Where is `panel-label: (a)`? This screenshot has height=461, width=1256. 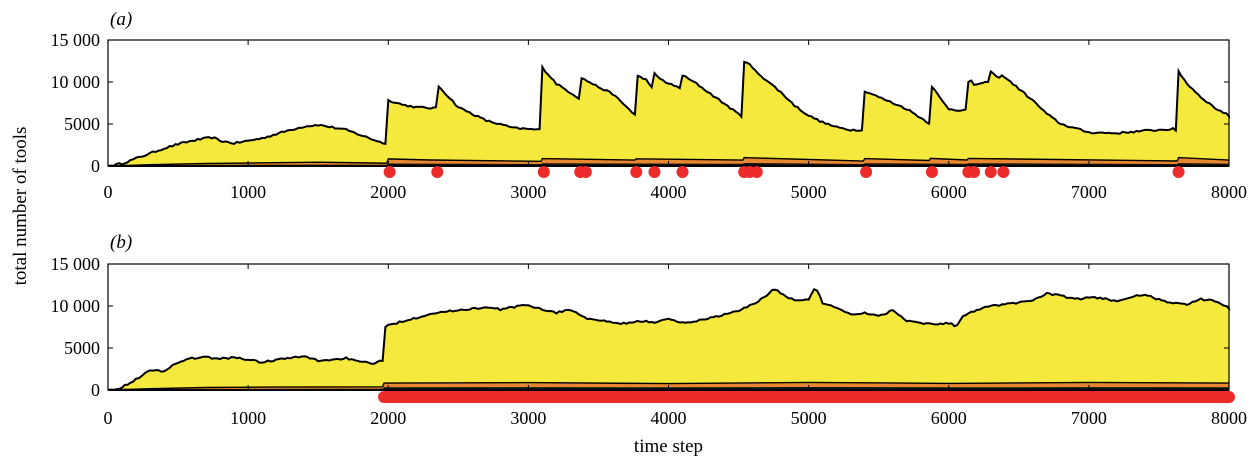 panel-label: (a) is located at coordinates (121, 19).